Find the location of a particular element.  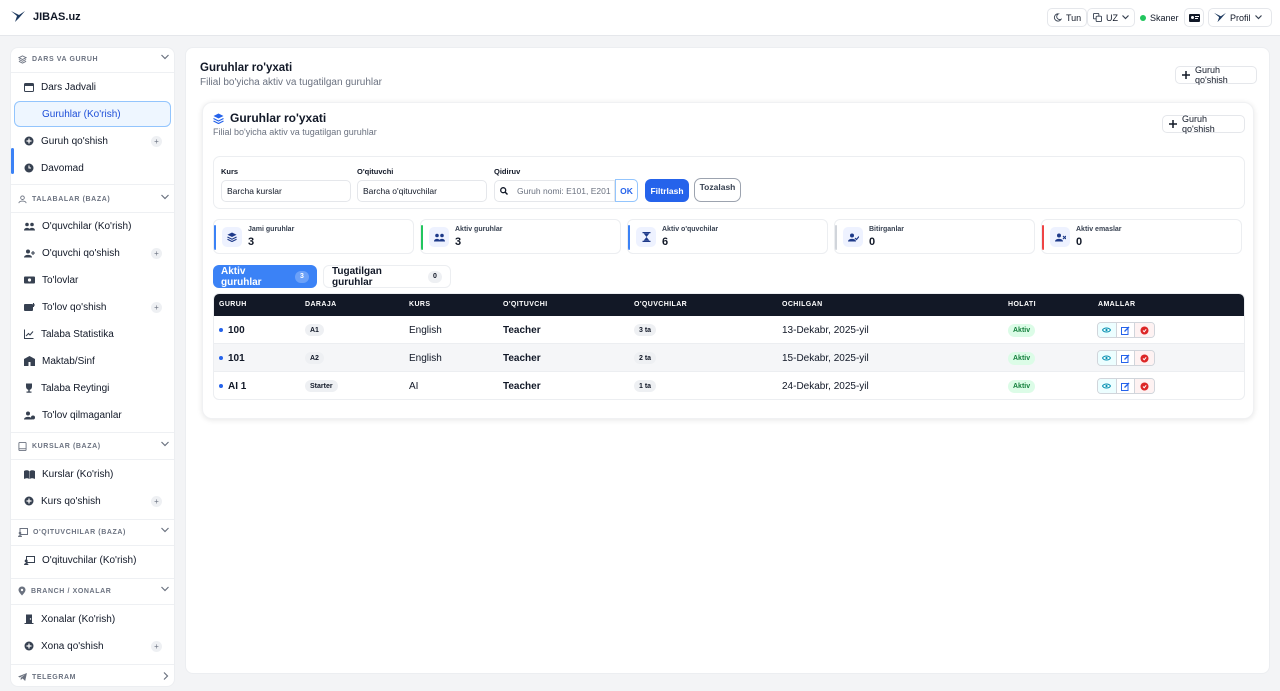

app-name: JIBAS.uz is located at coordinates (57, 16).